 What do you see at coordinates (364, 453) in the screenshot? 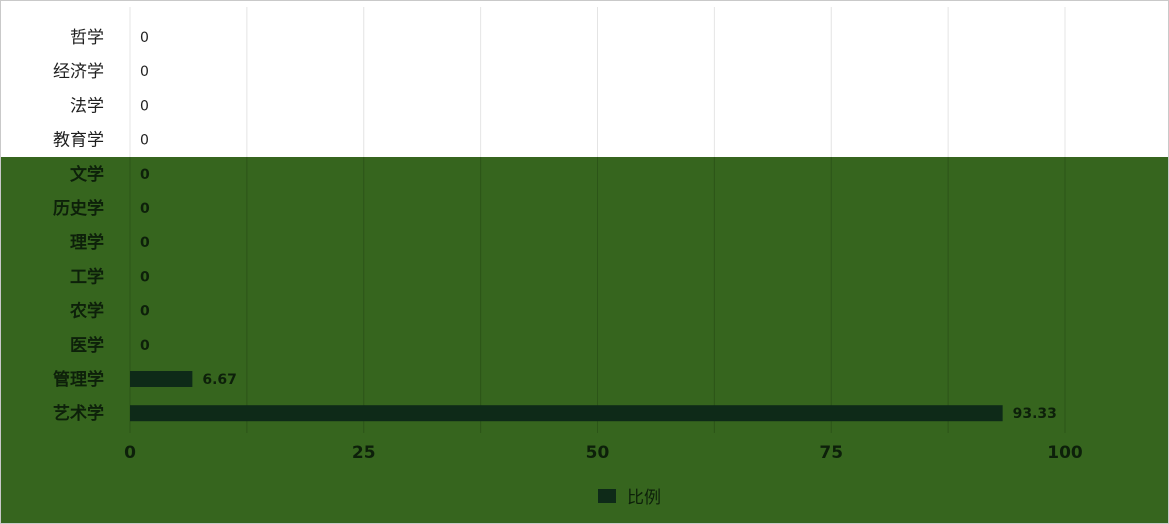
I see `x-tick-label: 25` at bounding box center [364, 453].